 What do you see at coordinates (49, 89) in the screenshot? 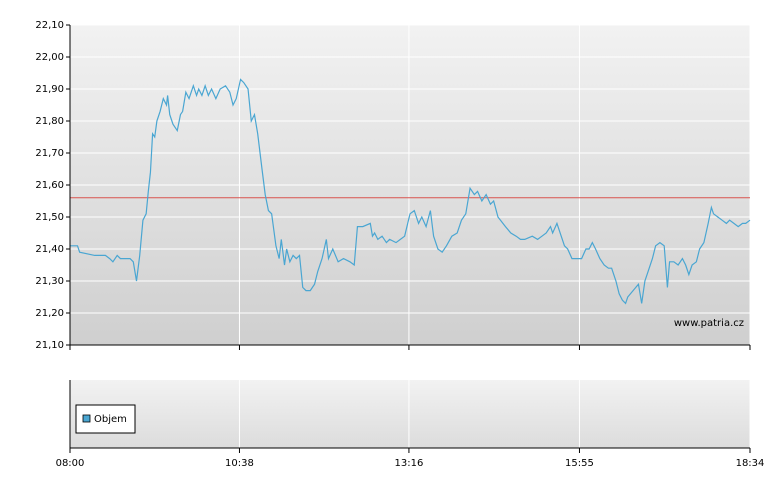
I see `y-tick-label: 21,90` at bounding box center [49, 89].